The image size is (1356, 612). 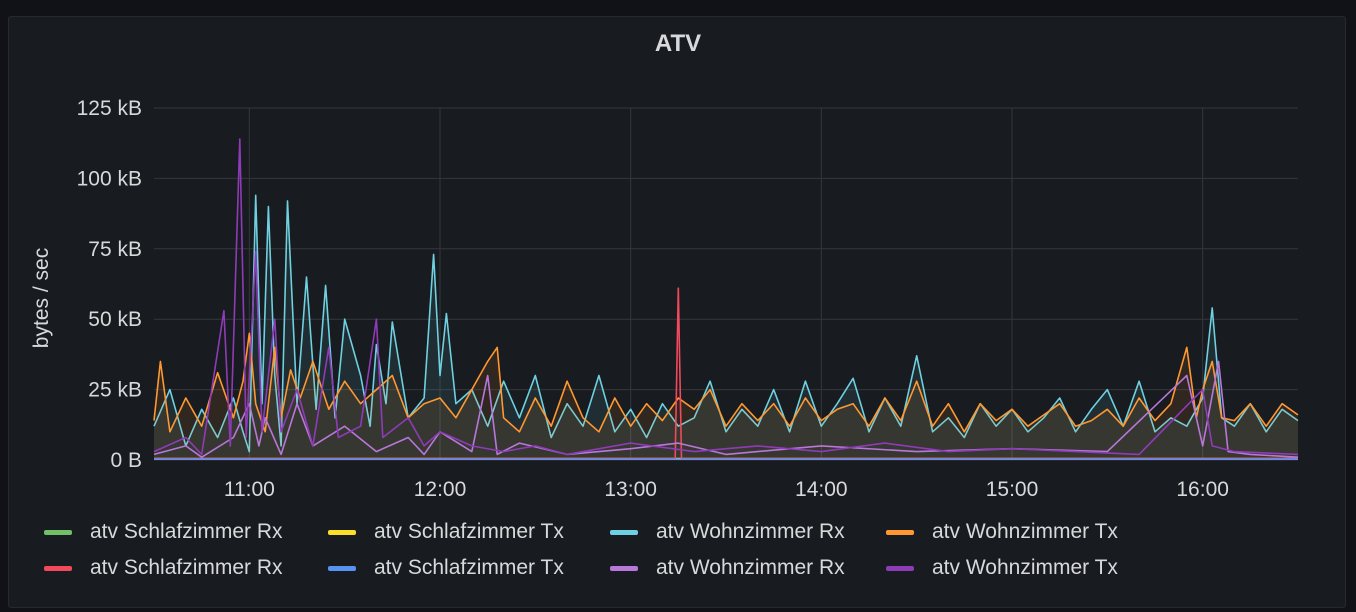 What do you see at coordinates (726, 489) in the screenshot?
I see `x-axis: 11:00 12:00 13:00 14:00 15:00 16:00` at bounding box center [726, 489].